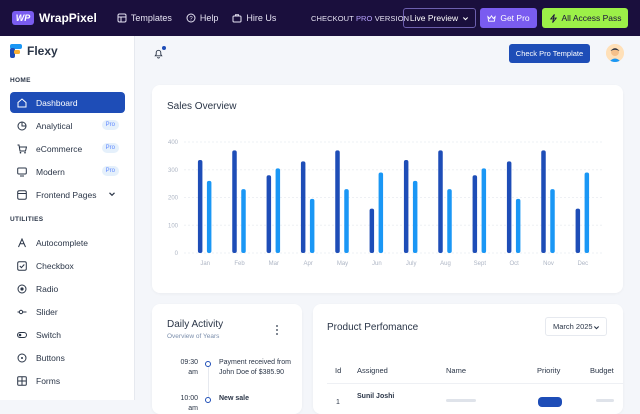 The width and height of the screenshot is (640, 414). Describe the element at coordinates (195, 324) in the screenshot. I see `daily-activity-title: Daily Activity` at that location.